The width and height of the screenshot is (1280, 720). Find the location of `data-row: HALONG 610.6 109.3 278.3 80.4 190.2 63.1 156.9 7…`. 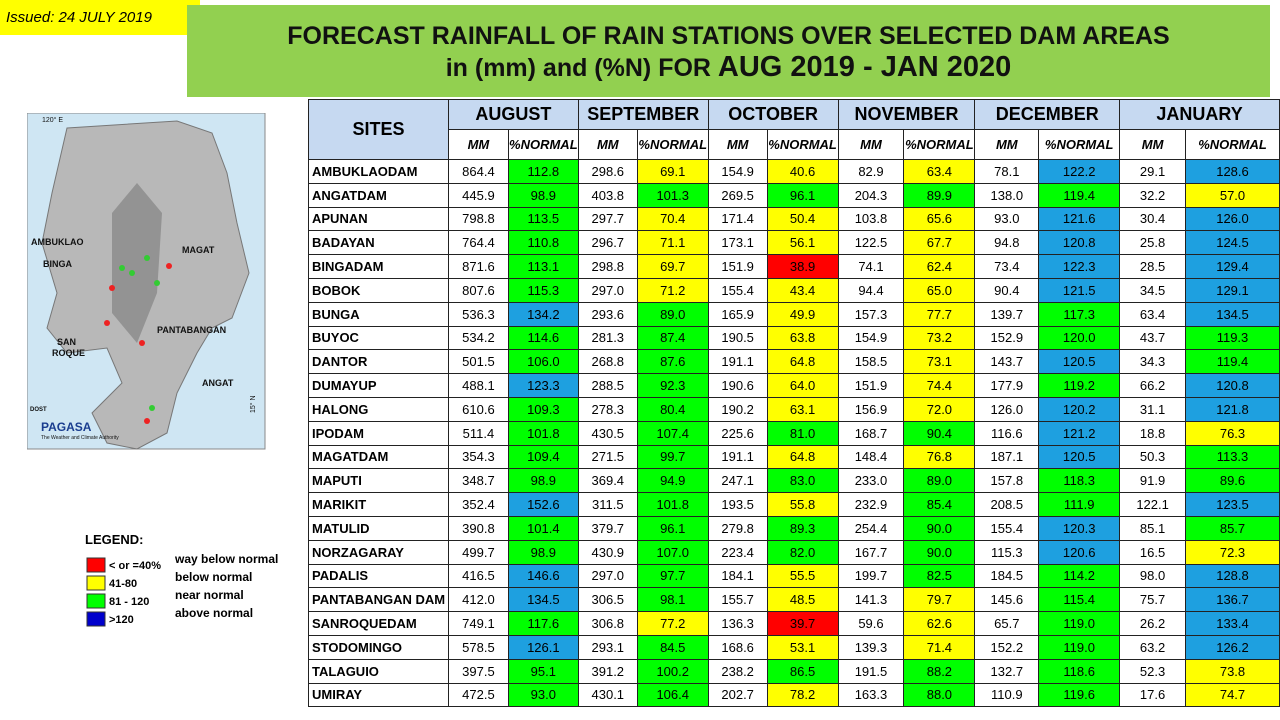

data-row: HALONG 610.6 109.3 278.3 80.4 190.2 63.1 156.9 7… is located at coordinates (794, 409).